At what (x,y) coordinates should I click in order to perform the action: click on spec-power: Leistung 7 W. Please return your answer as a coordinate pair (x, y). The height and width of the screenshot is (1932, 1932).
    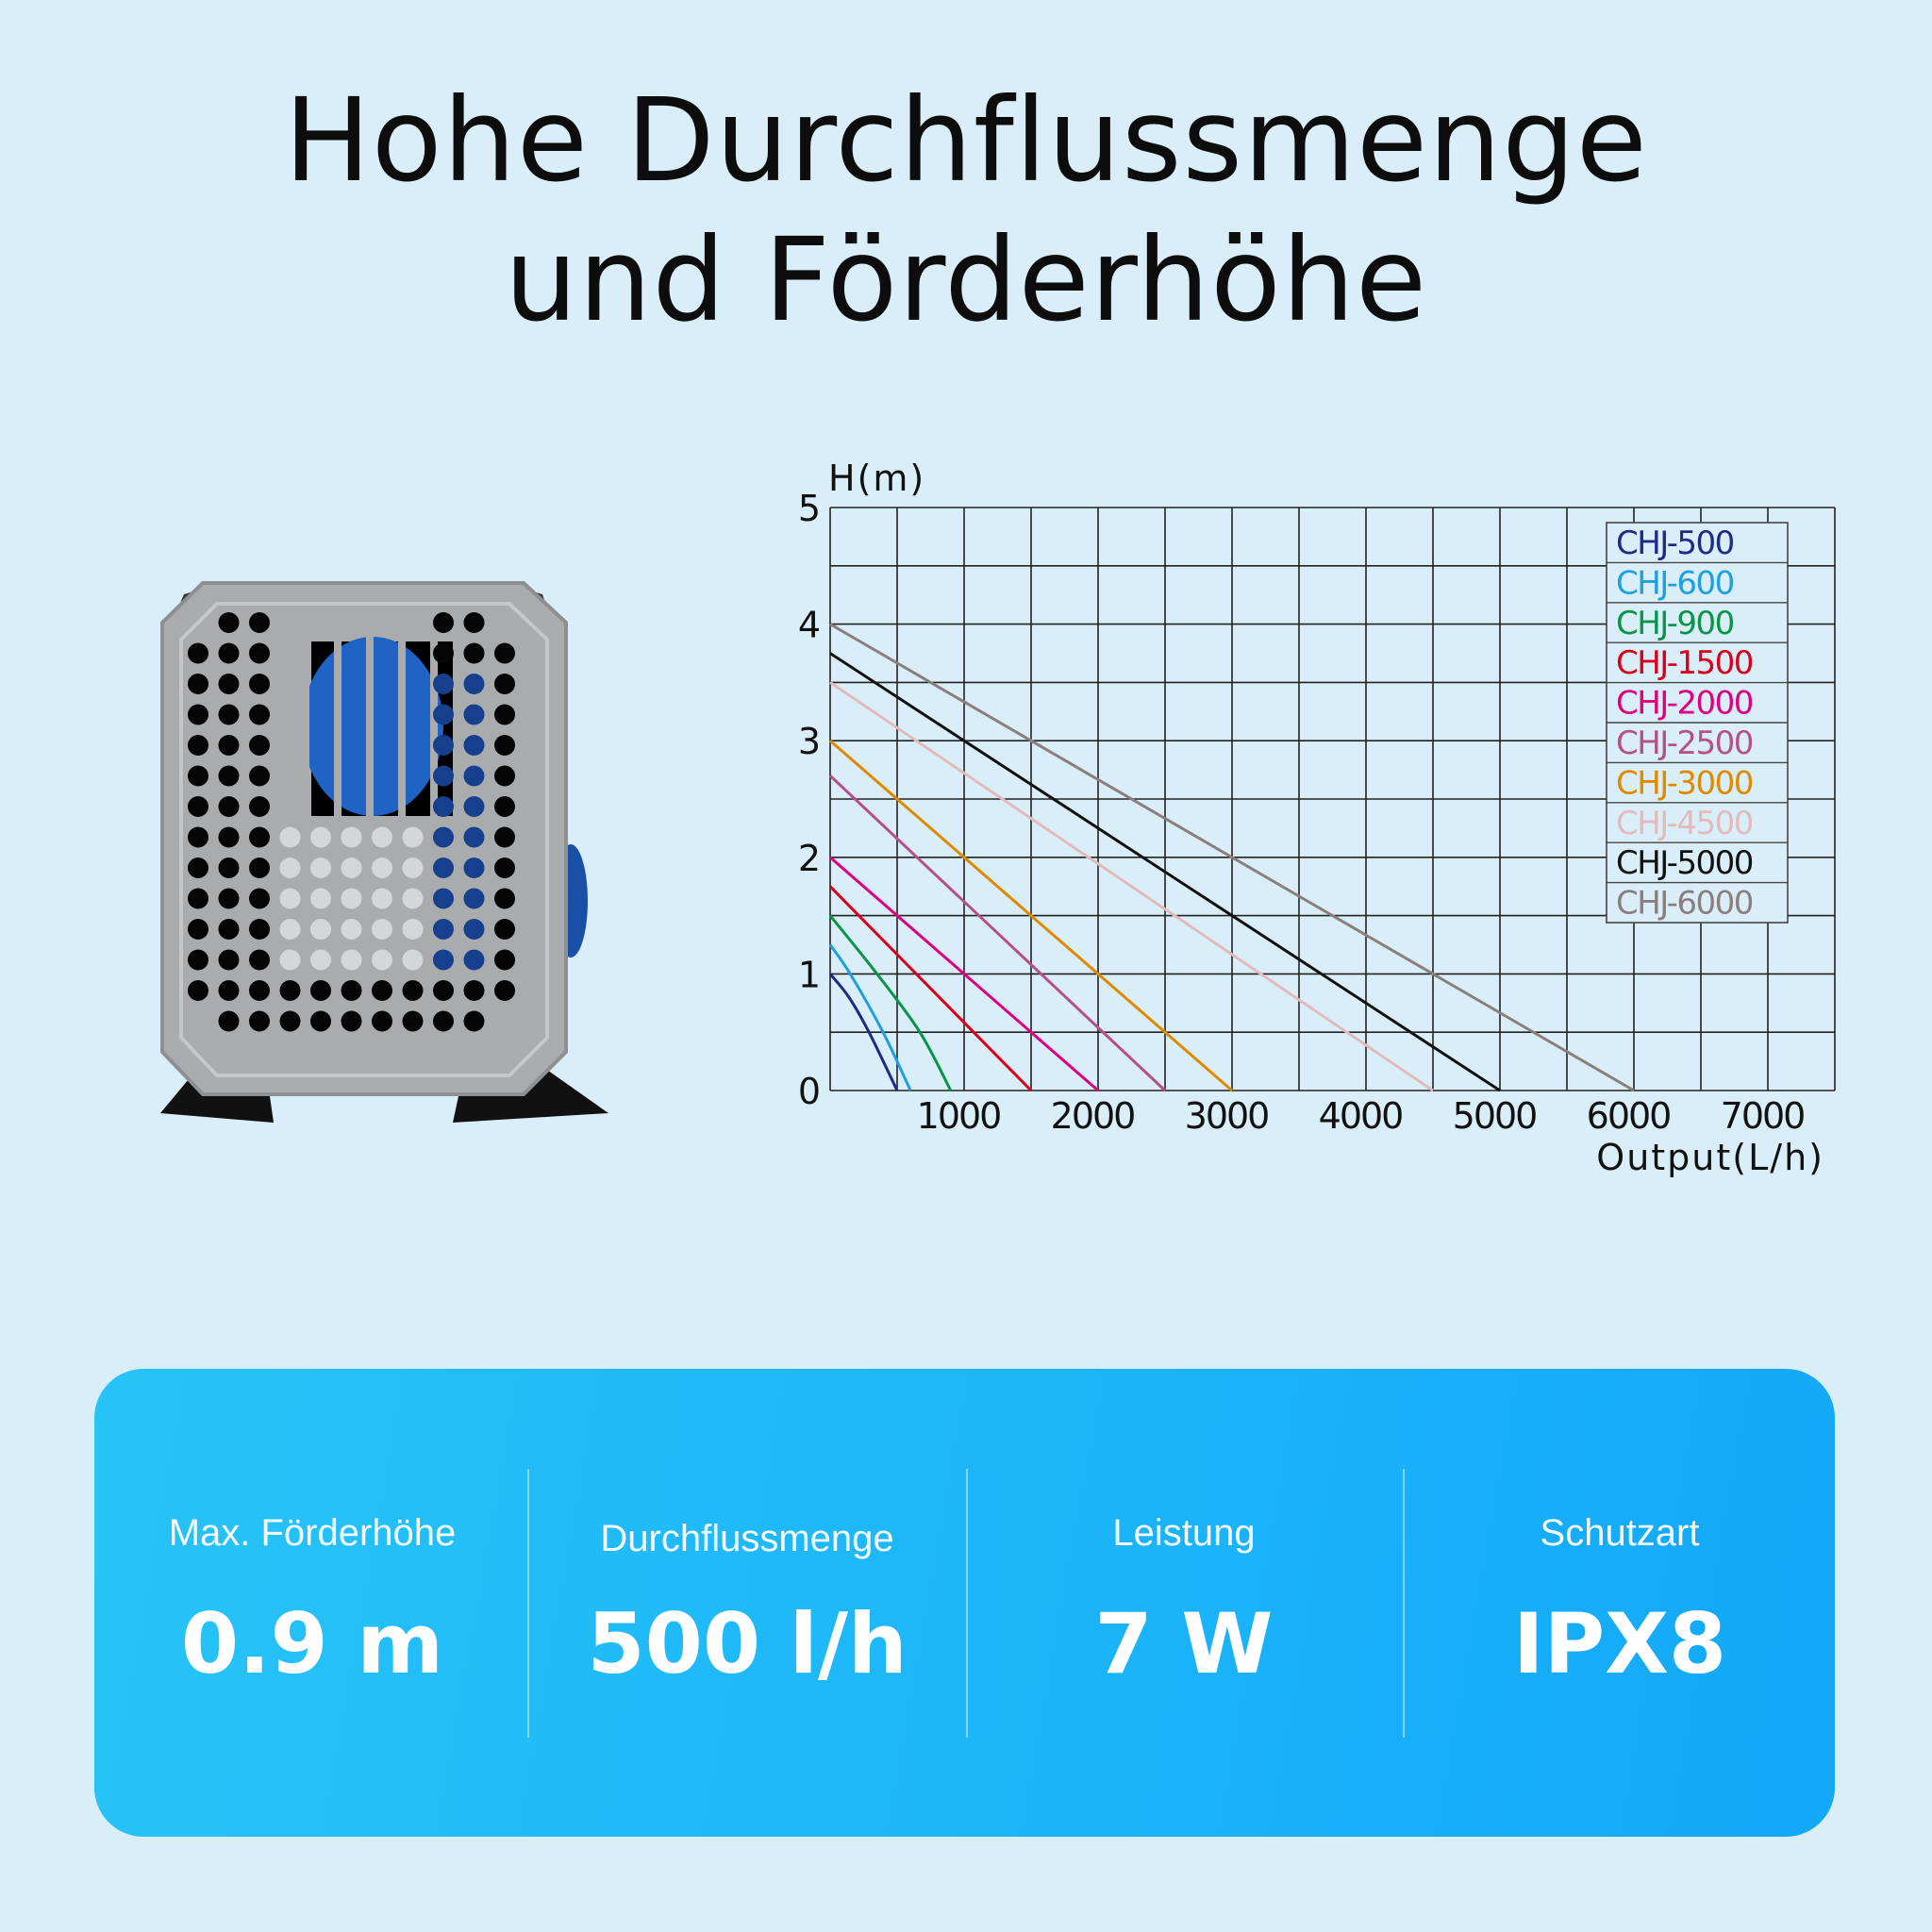
    Looking at the image, I should click on (1184, 1603).